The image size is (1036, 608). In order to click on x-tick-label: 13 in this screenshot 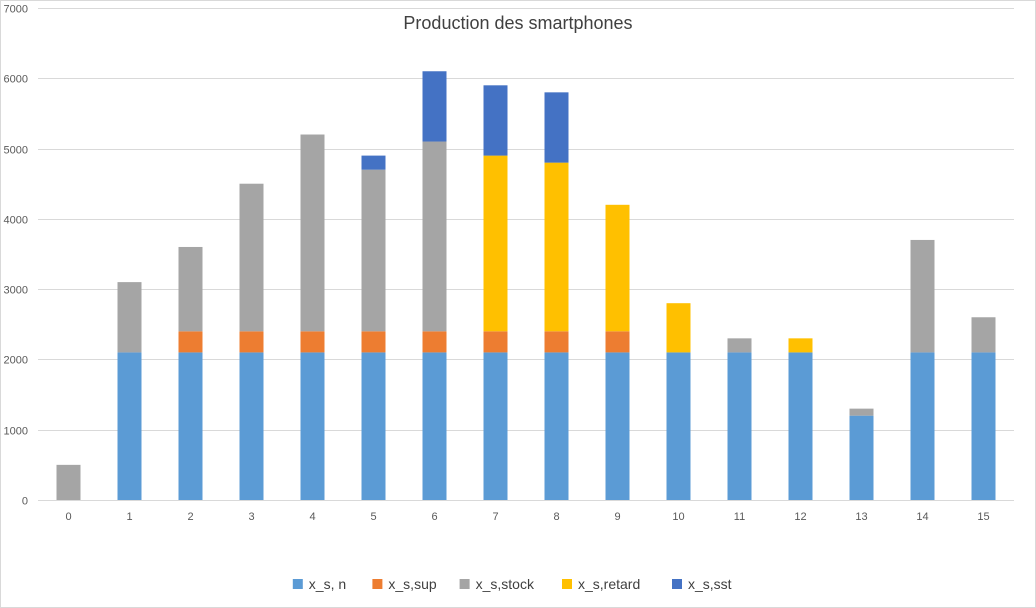, I will do `click(861, 517)`.